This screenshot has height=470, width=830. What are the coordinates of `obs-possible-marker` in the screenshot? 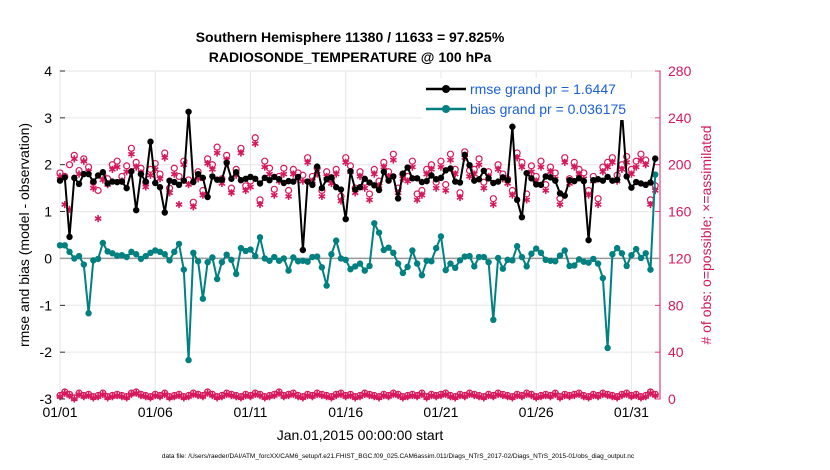 It's located at (69, 165).